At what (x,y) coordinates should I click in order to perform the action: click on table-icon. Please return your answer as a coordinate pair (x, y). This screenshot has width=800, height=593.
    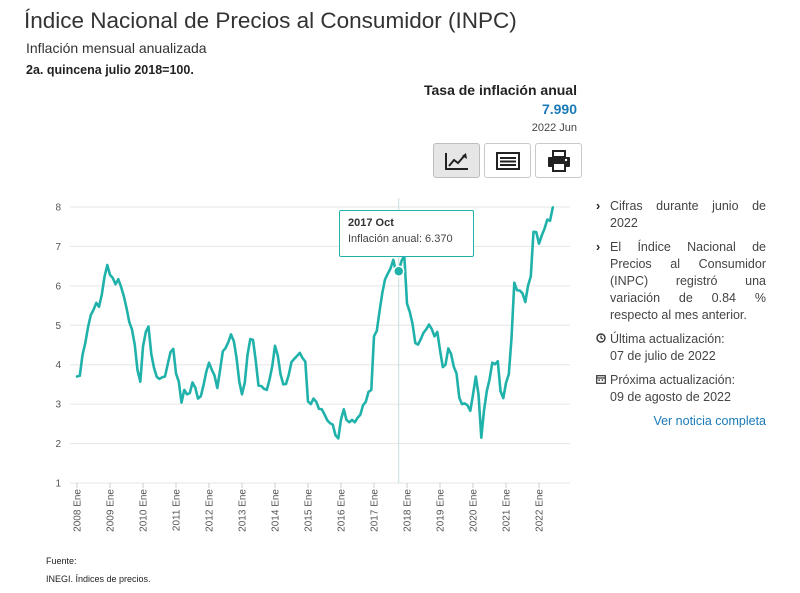
    Looking at the image, I should click on (507, 160).